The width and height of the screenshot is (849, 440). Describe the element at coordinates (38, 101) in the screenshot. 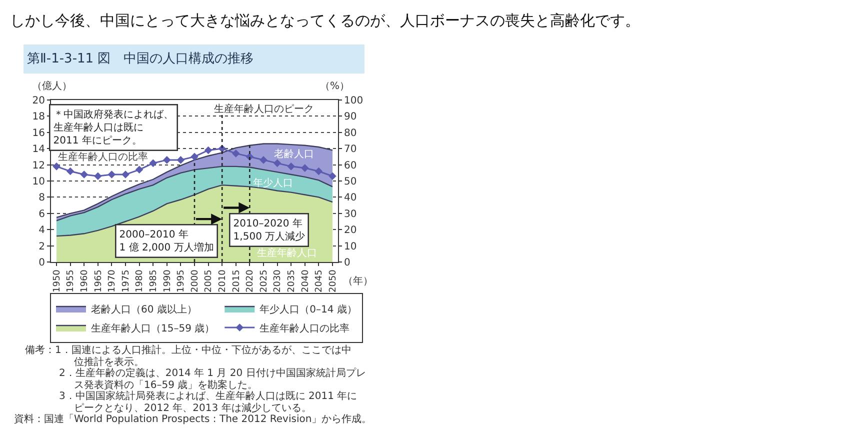

I see `y-tick-label: 20` at that location.